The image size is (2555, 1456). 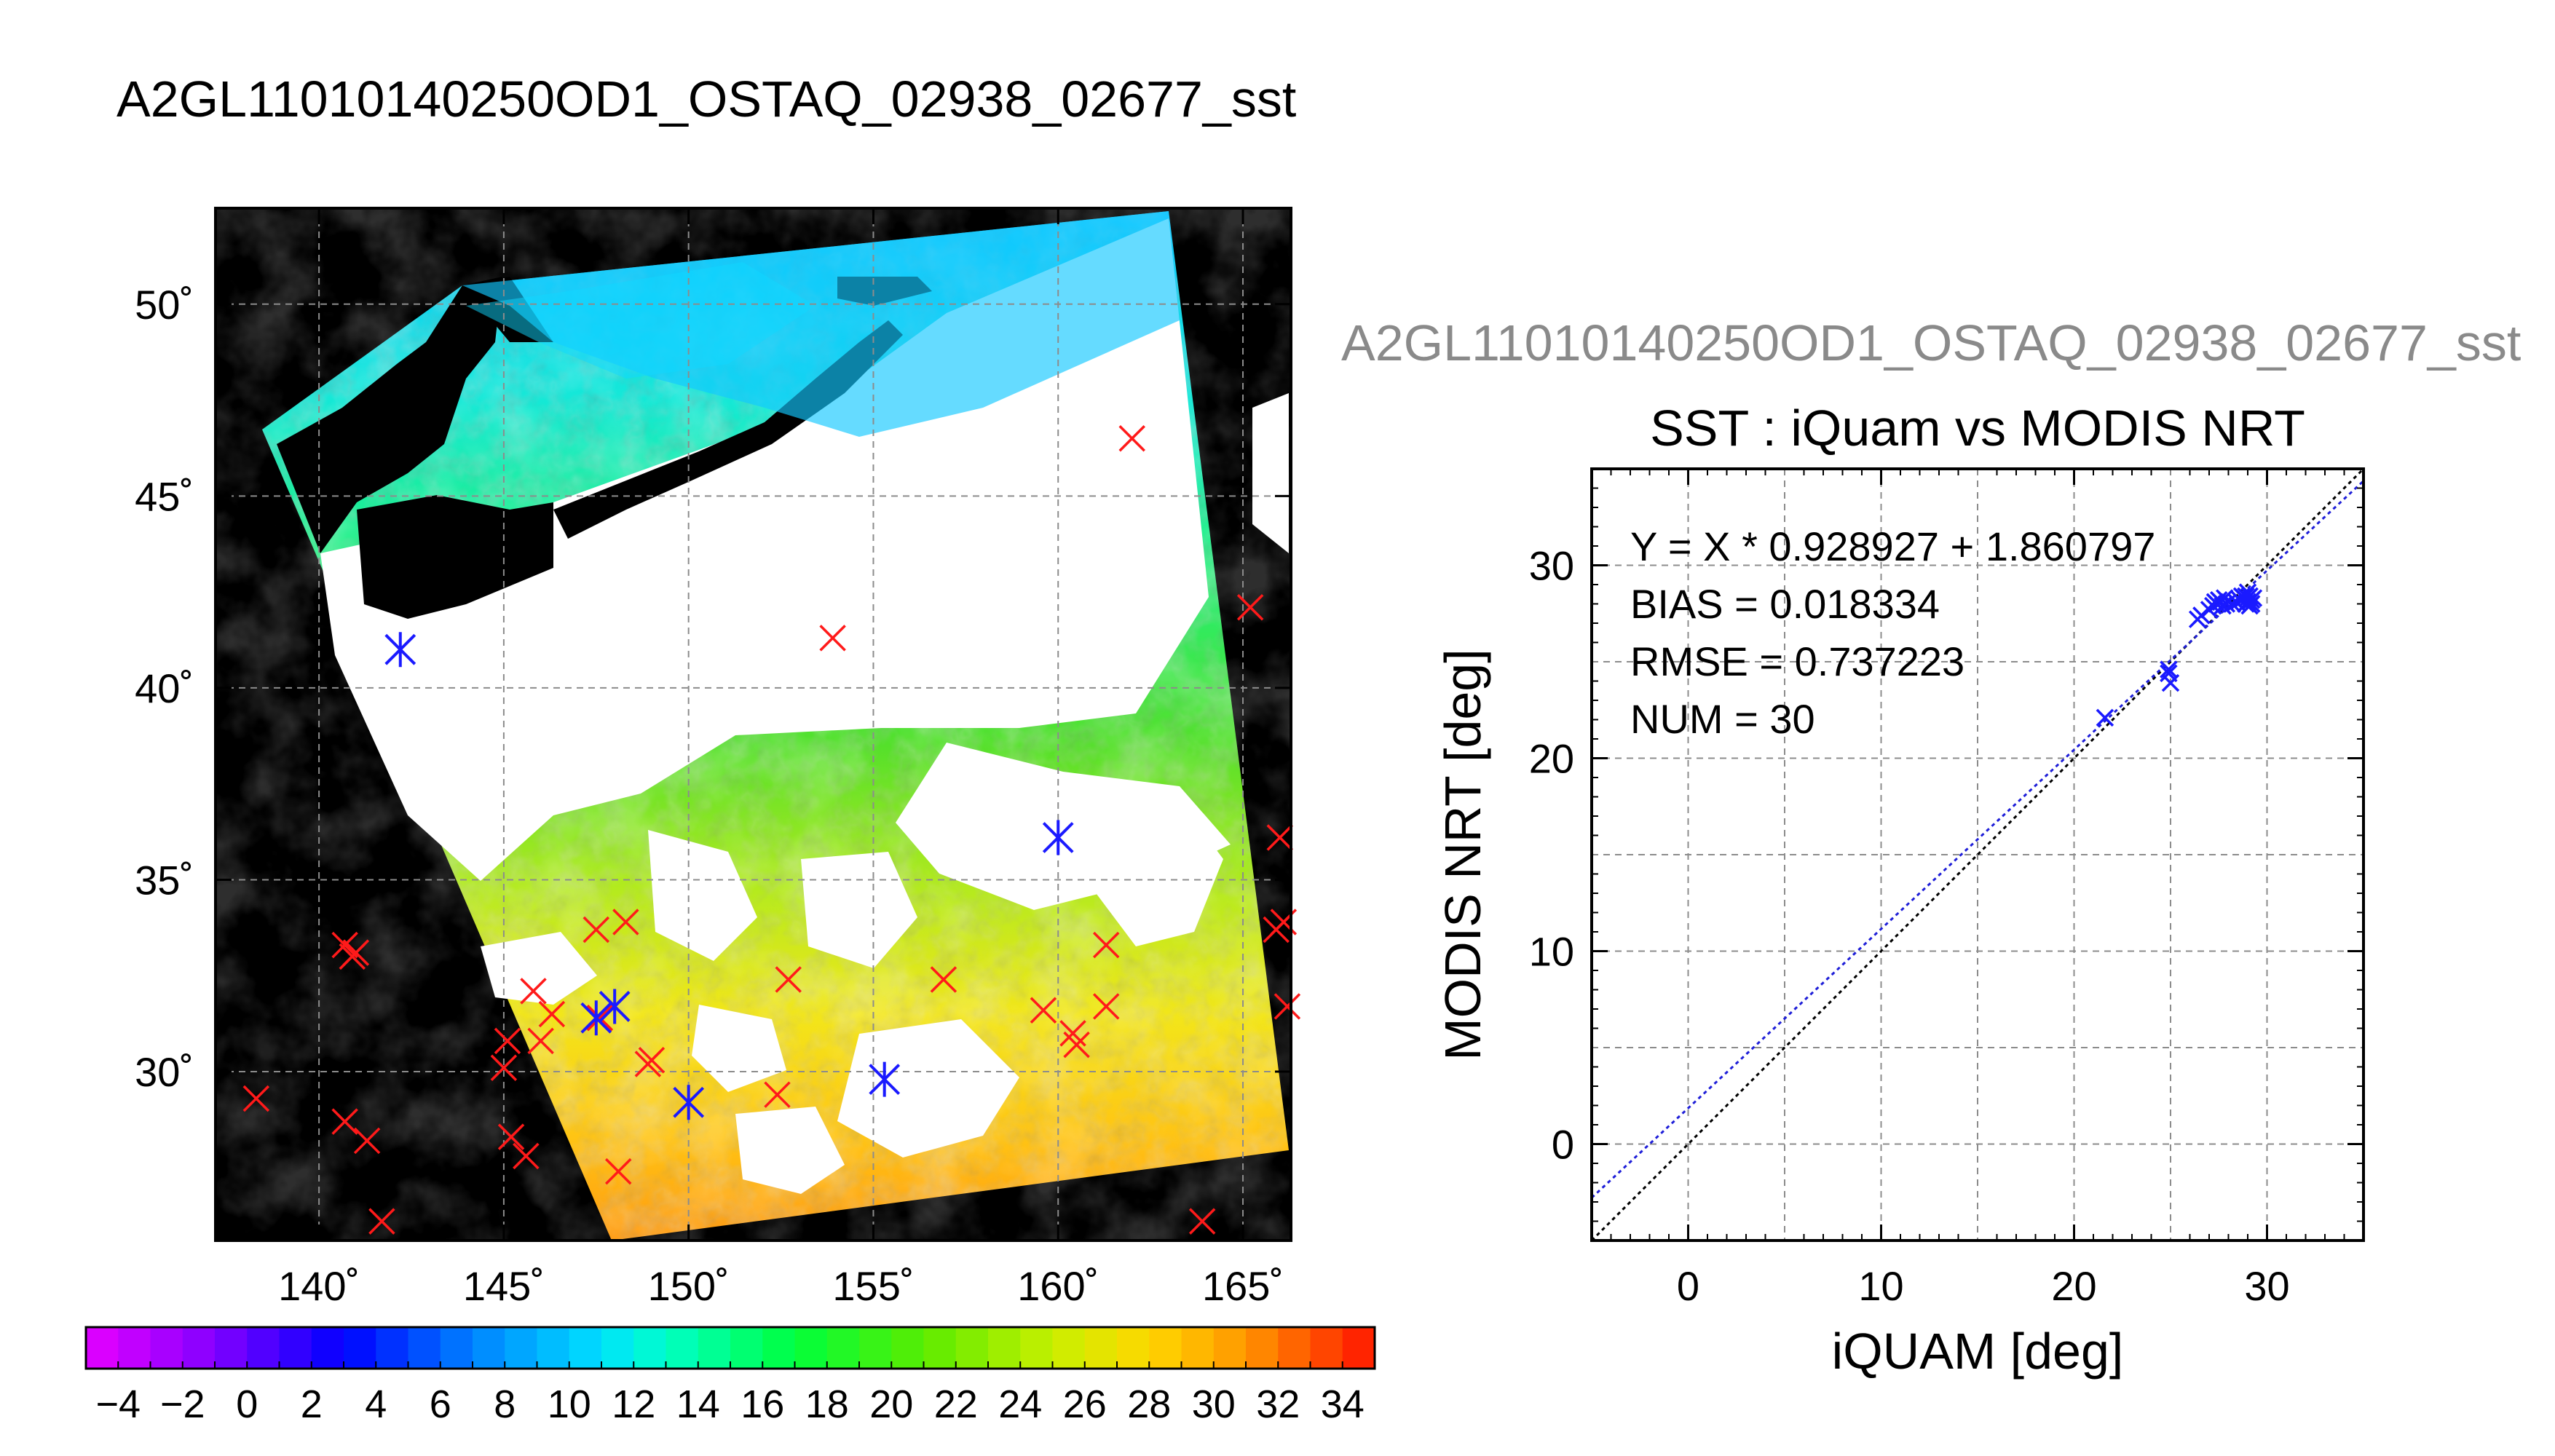 What do you see at coordinates (821, 324) in the screenshot?
I see `northern-cold-water` at bounding box center [821, 324].